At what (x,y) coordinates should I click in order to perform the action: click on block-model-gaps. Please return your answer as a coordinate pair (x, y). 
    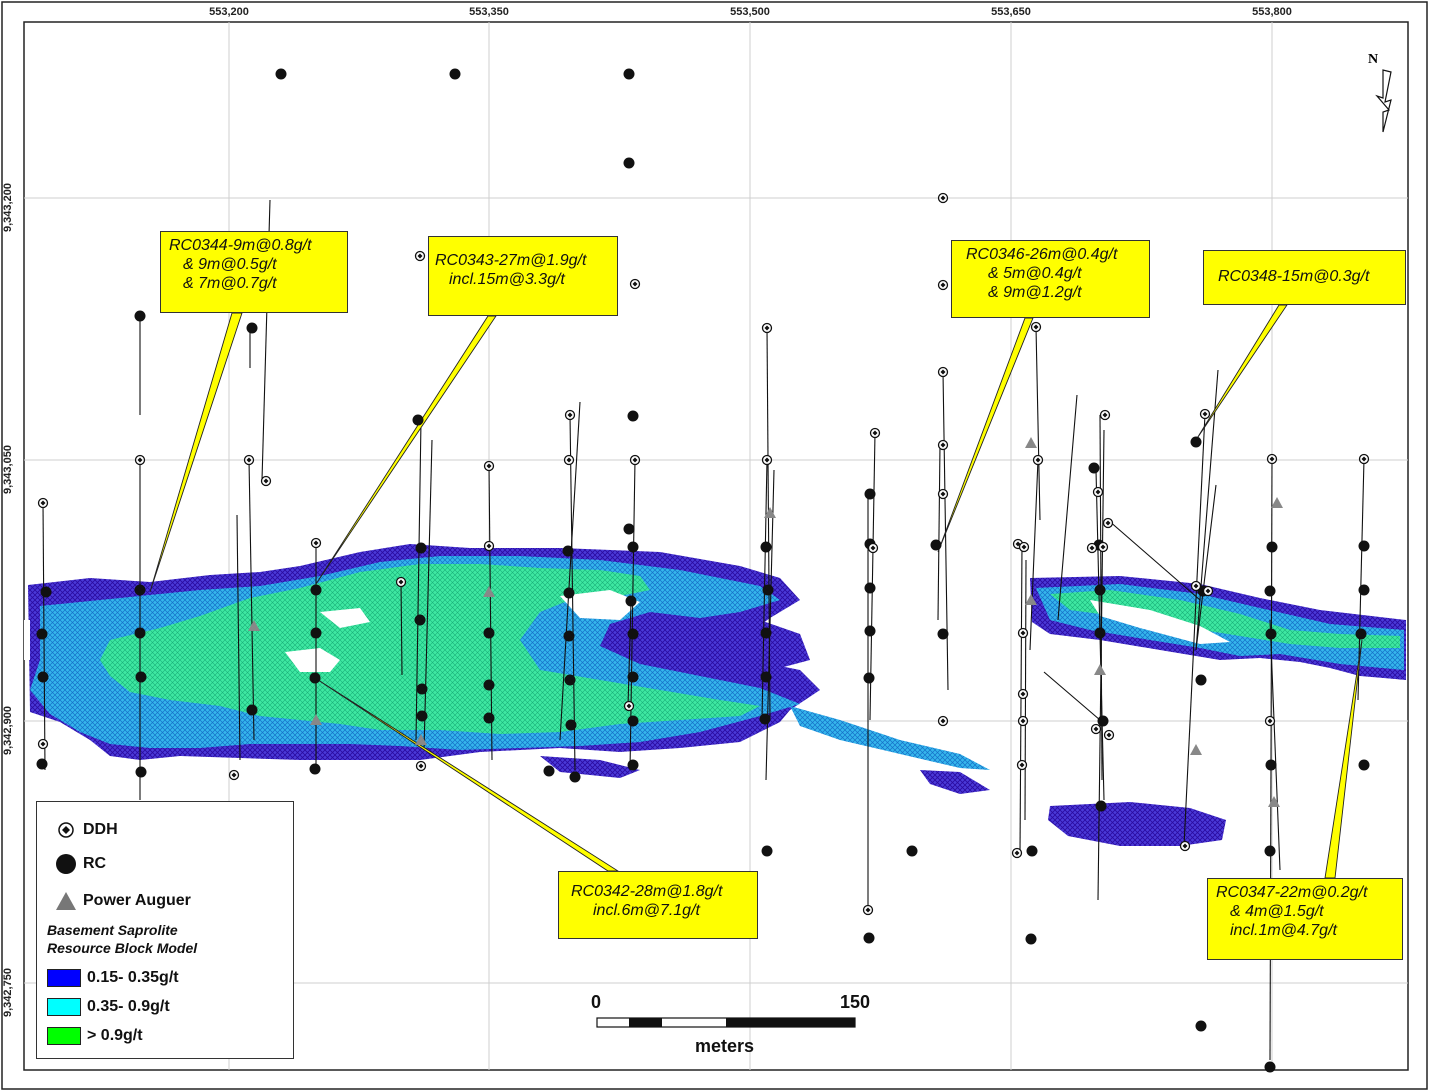
    Looking at the image, I should click on (627, 631).